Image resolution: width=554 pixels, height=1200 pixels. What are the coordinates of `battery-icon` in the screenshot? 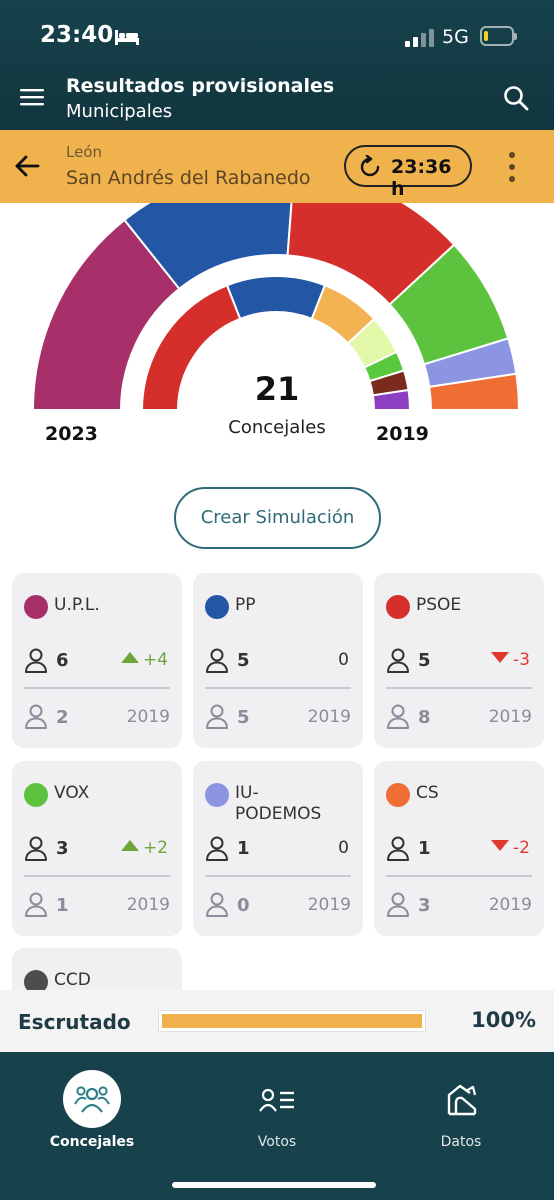 It's located at (498, 36).